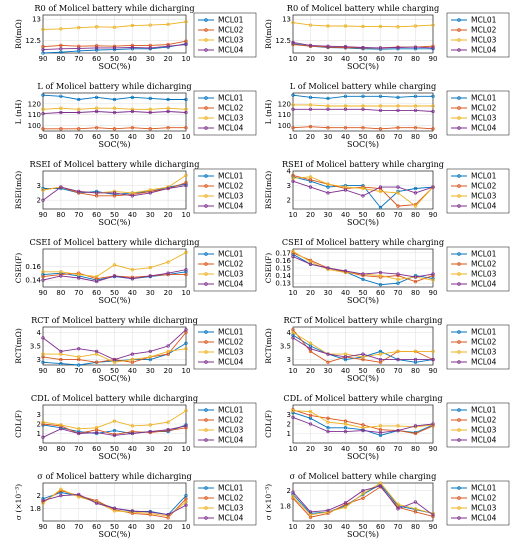 Image resolution: width=525 pixels, height=550 pixels. Describe the element at coordinates (268, 424) in the screenshot. I see `y-axis-label: CDL(F)` at that location.